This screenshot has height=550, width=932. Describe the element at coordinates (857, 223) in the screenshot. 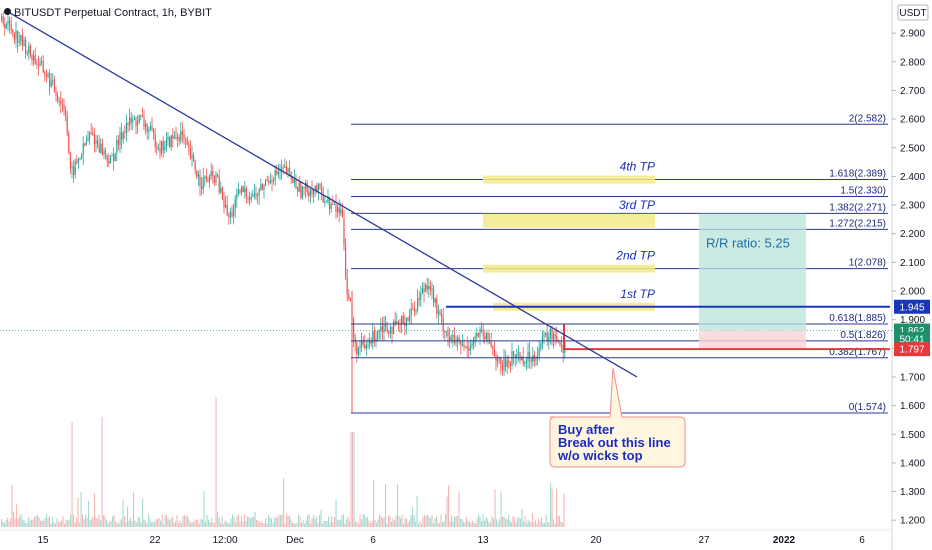

I see `fib-label: 1.272(2.215)` at that location.